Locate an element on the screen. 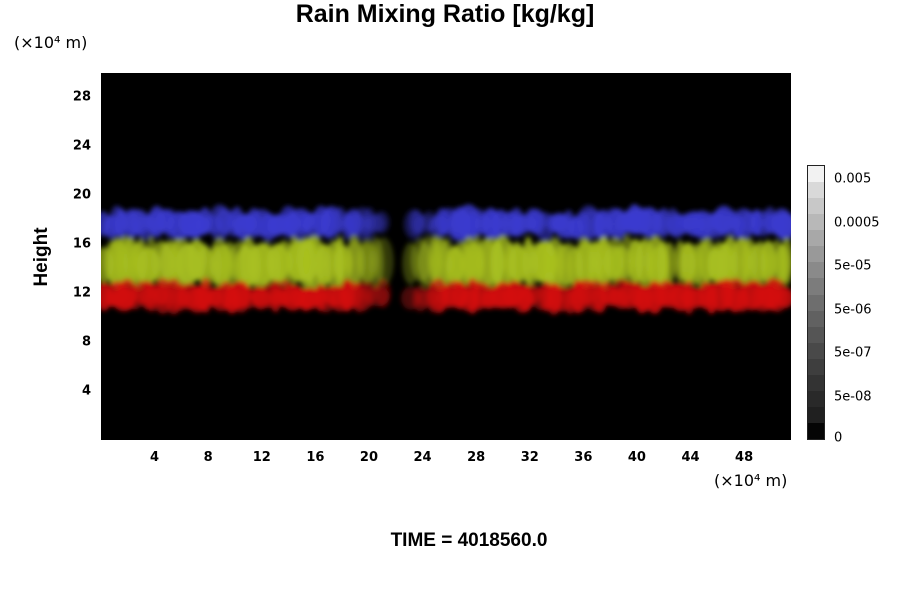  colorbar-label: 0.0005 is located at coordinates (857, 222).